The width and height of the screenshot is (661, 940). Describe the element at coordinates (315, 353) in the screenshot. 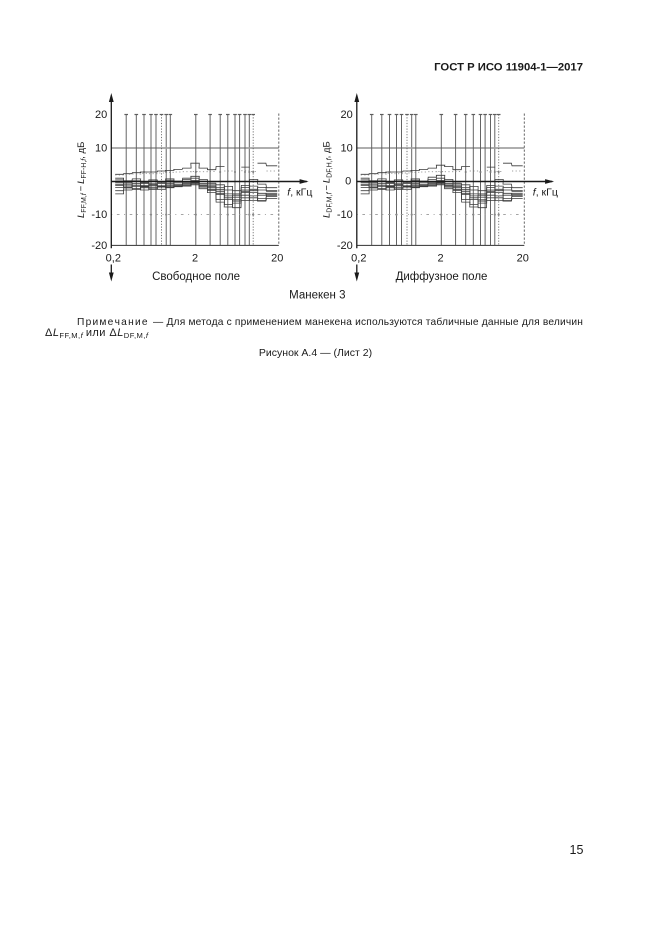

I see `svg-text: Рисунок А.4 — (Лист 2)` at that location.